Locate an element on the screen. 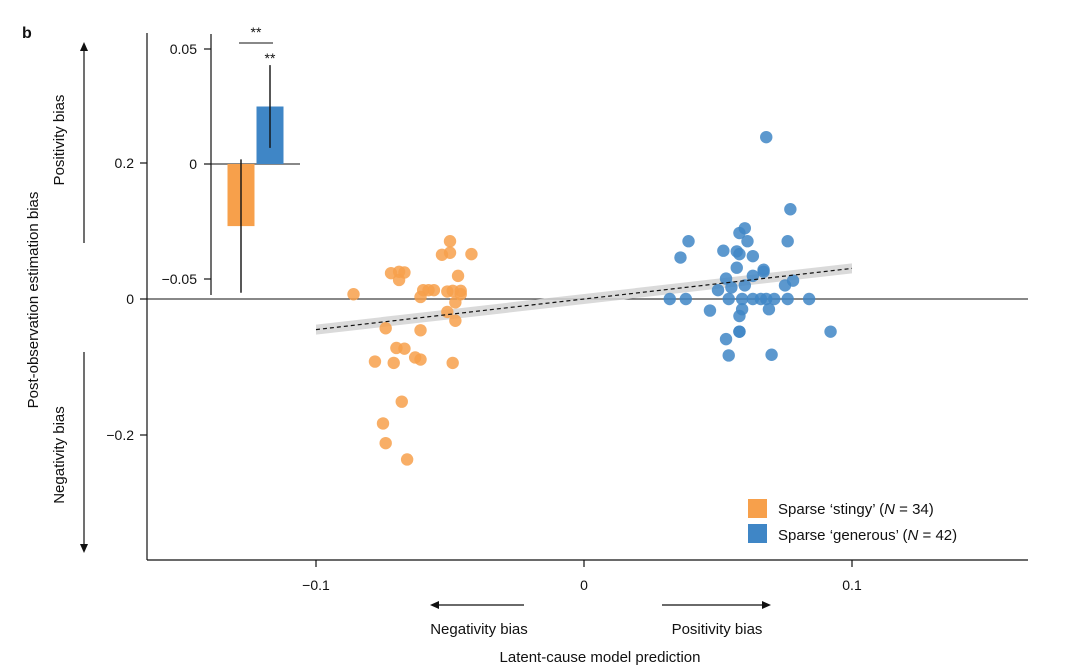 The width and height of the screenshot is (1080, 672). x-axis-title: Latent-cause model prediction is located at coordinates (600, 657).